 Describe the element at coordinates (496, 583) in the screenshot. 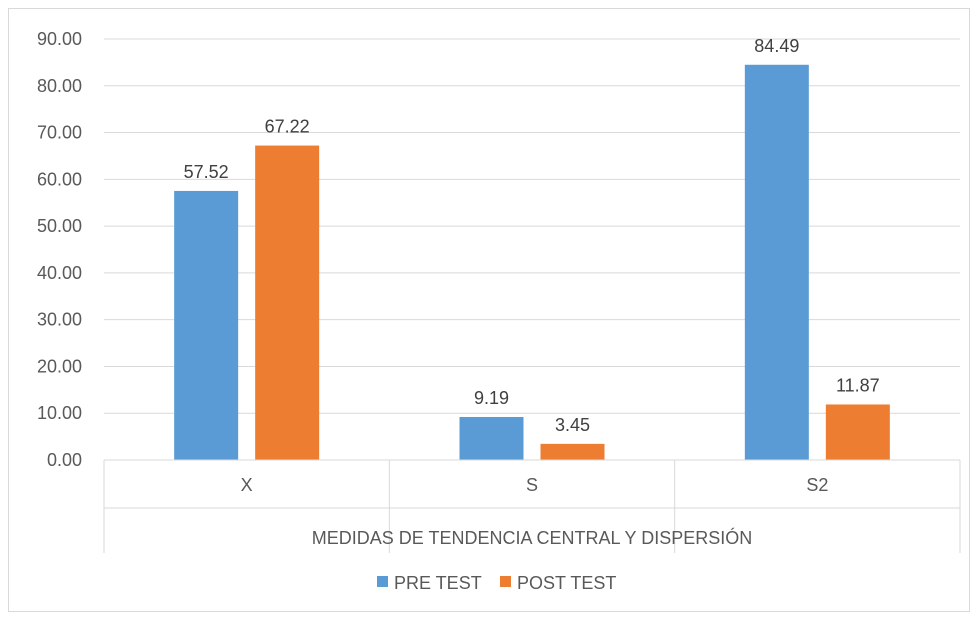

I see `legend: PRE TEST POST TEST` at that location.